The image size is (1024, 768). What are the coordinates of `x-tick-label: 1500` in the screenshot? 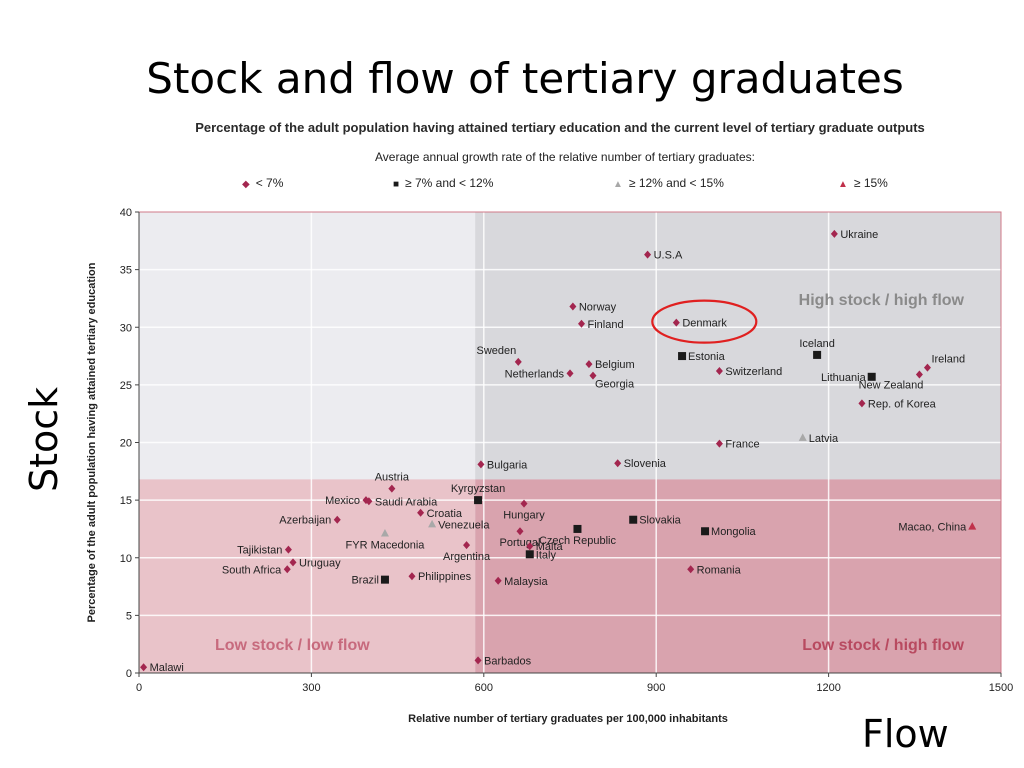 It's located at (1001, 688).